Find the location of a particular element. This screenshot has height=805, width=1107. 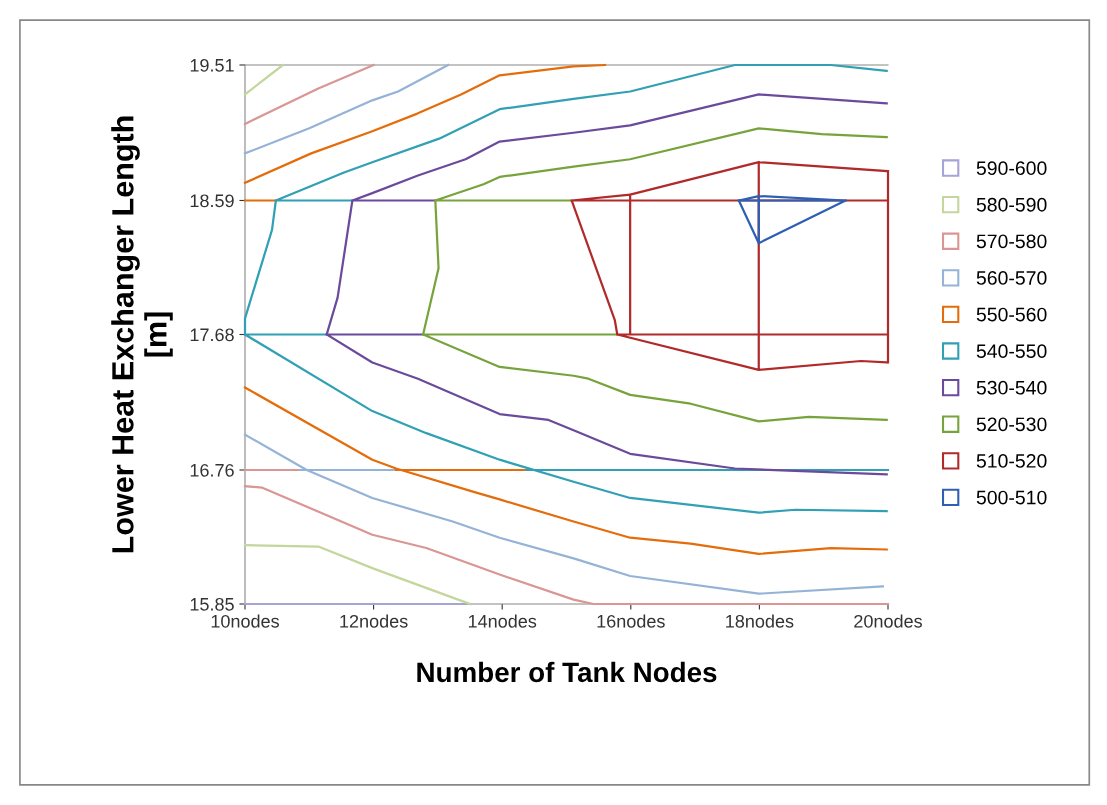

y-tick-label: 18.59 is located at coordinates (212, 201).